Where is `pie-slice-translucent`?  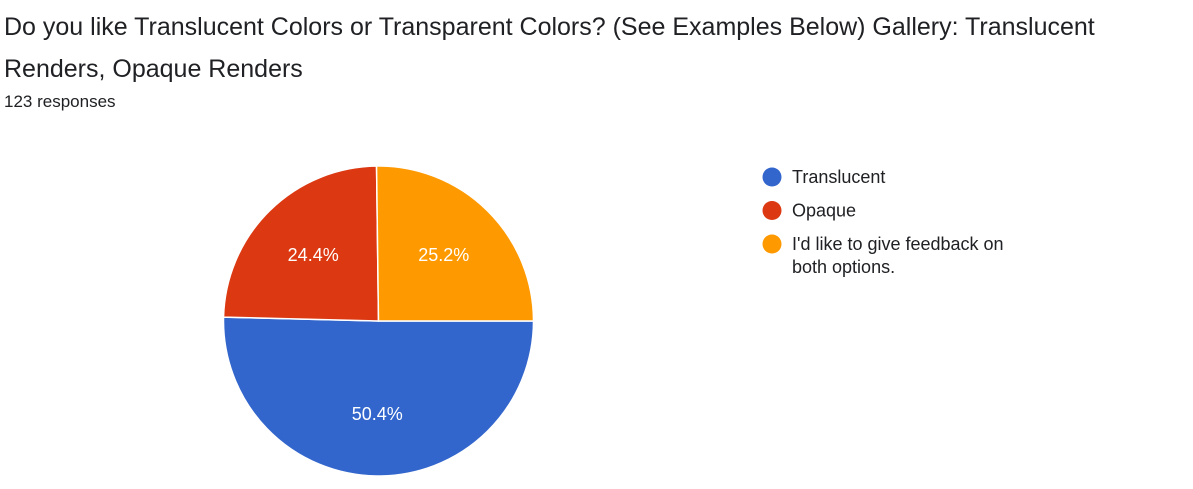
pie-slice-translucent is located at coordinates (378, 396).